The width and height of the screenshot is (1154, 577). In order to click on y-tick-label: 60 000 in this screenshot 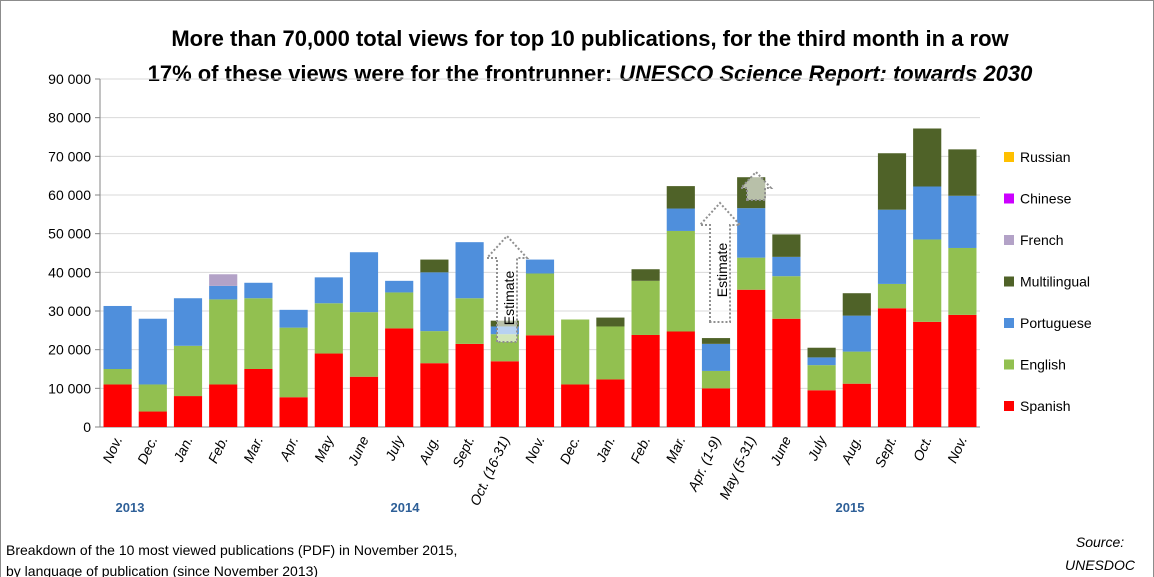, I will do `click(69, 195)`.